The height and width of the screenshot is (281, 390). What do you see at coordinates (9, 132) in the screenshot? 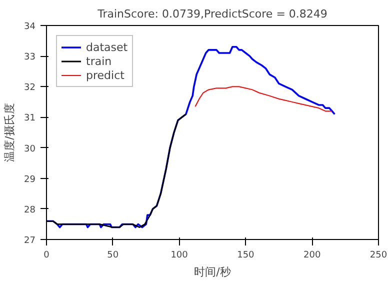
I see `y-axis-title: 温度/摄氏度` at bounding box center [9, 132].